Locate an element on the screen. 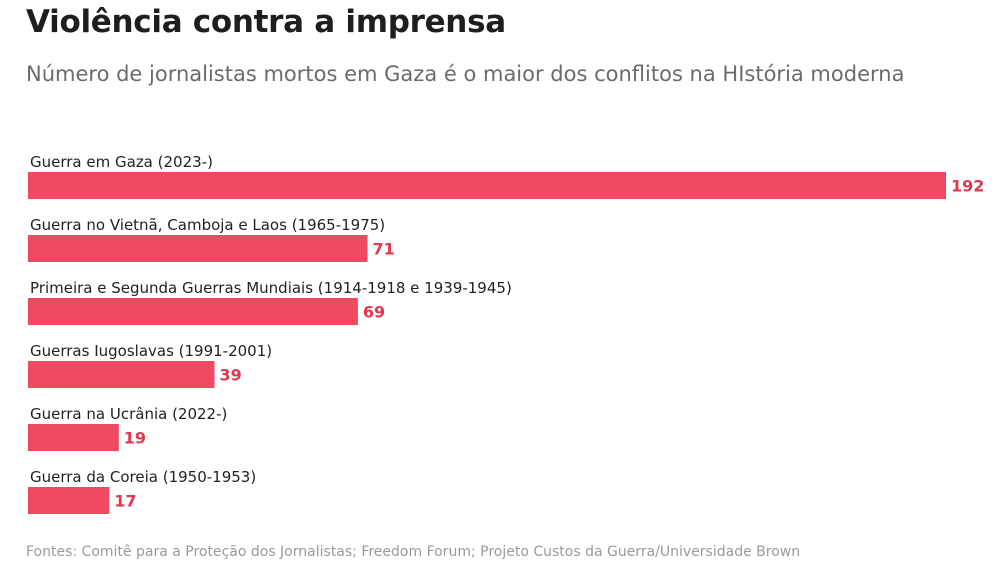 The image size is (1000, 579). category-label: Guerra da Coreia (1950-1953) is located at coordinates (143, 477).